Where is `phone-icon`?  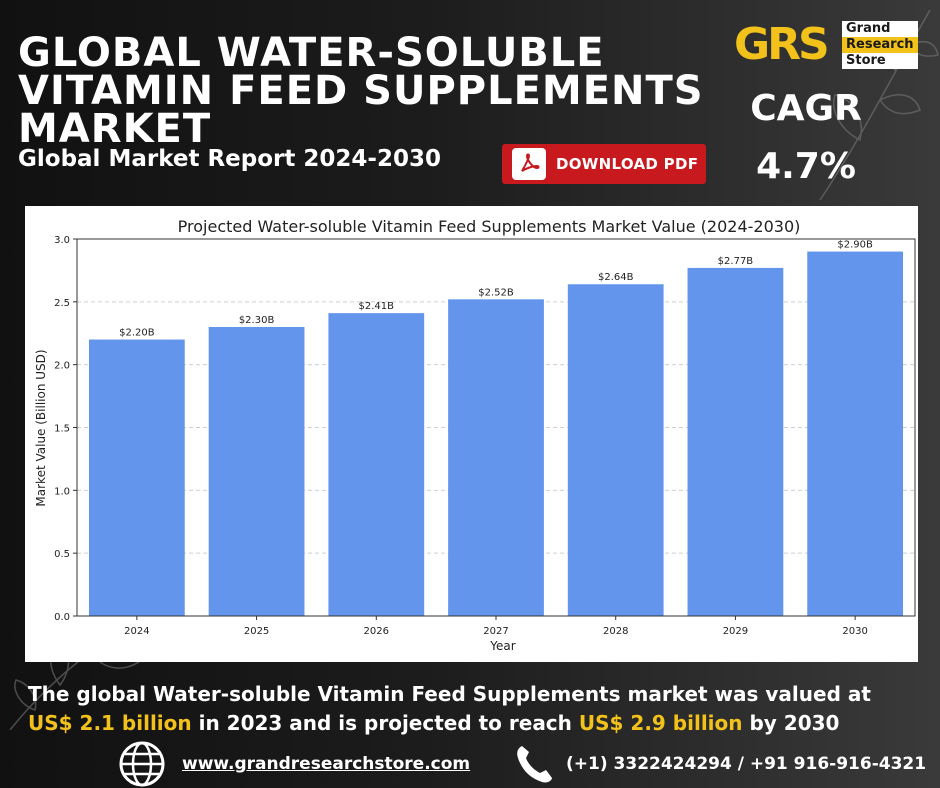
phone-icon is located at coordinates (534, 764).